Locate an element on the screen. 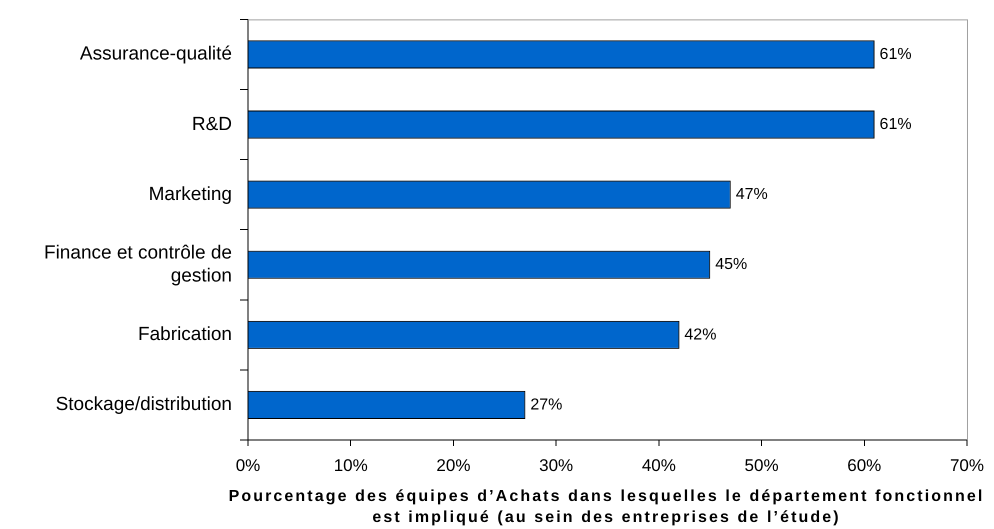 This screenshot has width=994, height=529. data-label: 27% is located at coordinates (546, 405).